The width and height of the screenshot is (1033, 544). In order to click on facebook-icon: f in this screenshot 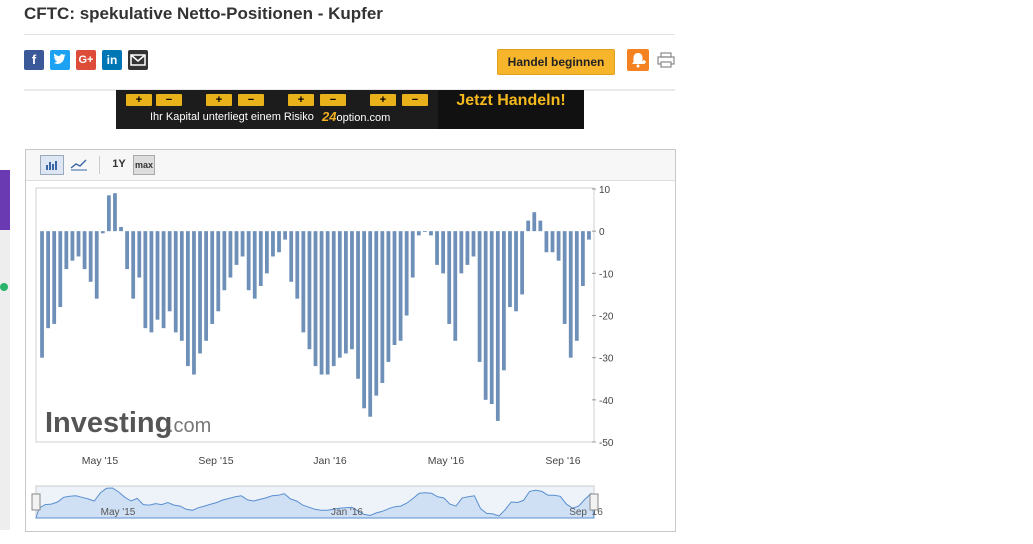, I will do `click(34, 60)`.